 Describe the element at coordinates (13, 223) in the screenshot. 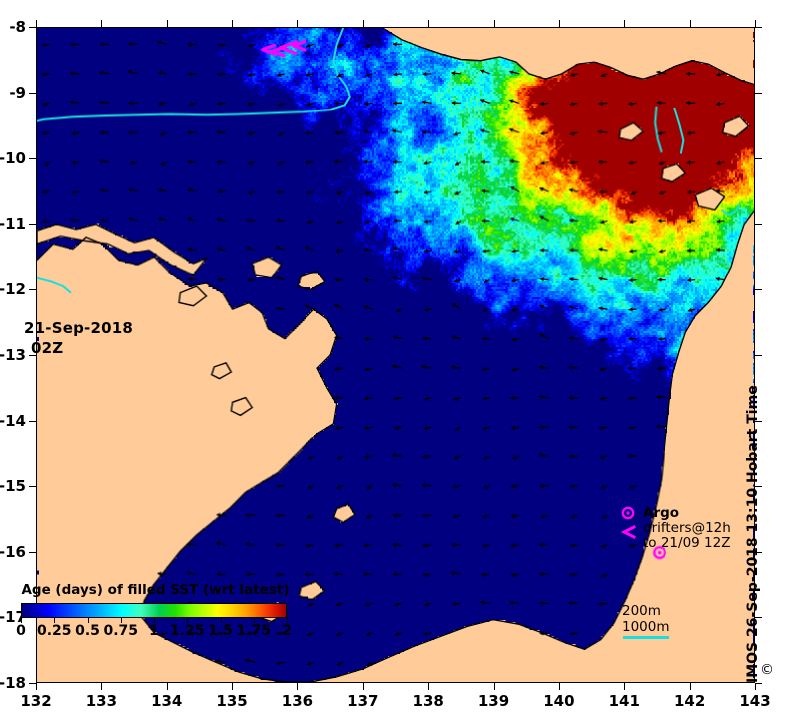

I see `y-tick-label: -11` at that location.